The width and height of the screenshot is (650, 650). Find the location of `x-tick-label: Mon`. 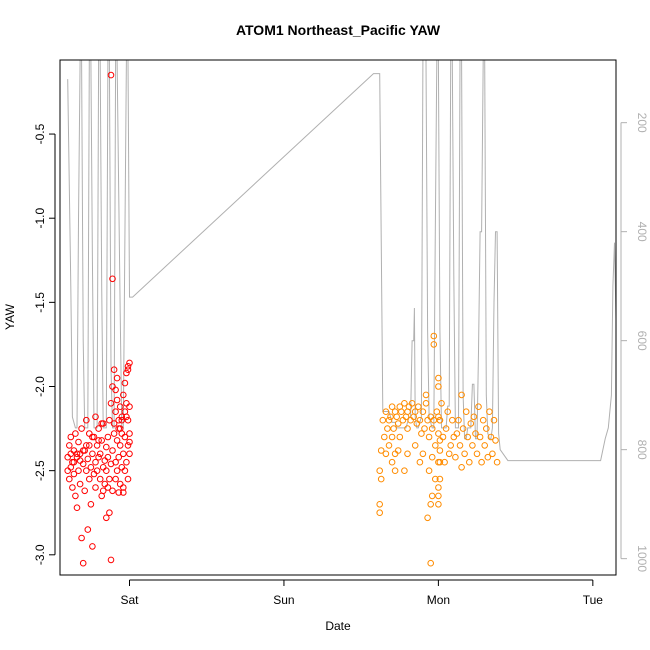

x-tick-label: Mon is located at coordinates (438, 600).